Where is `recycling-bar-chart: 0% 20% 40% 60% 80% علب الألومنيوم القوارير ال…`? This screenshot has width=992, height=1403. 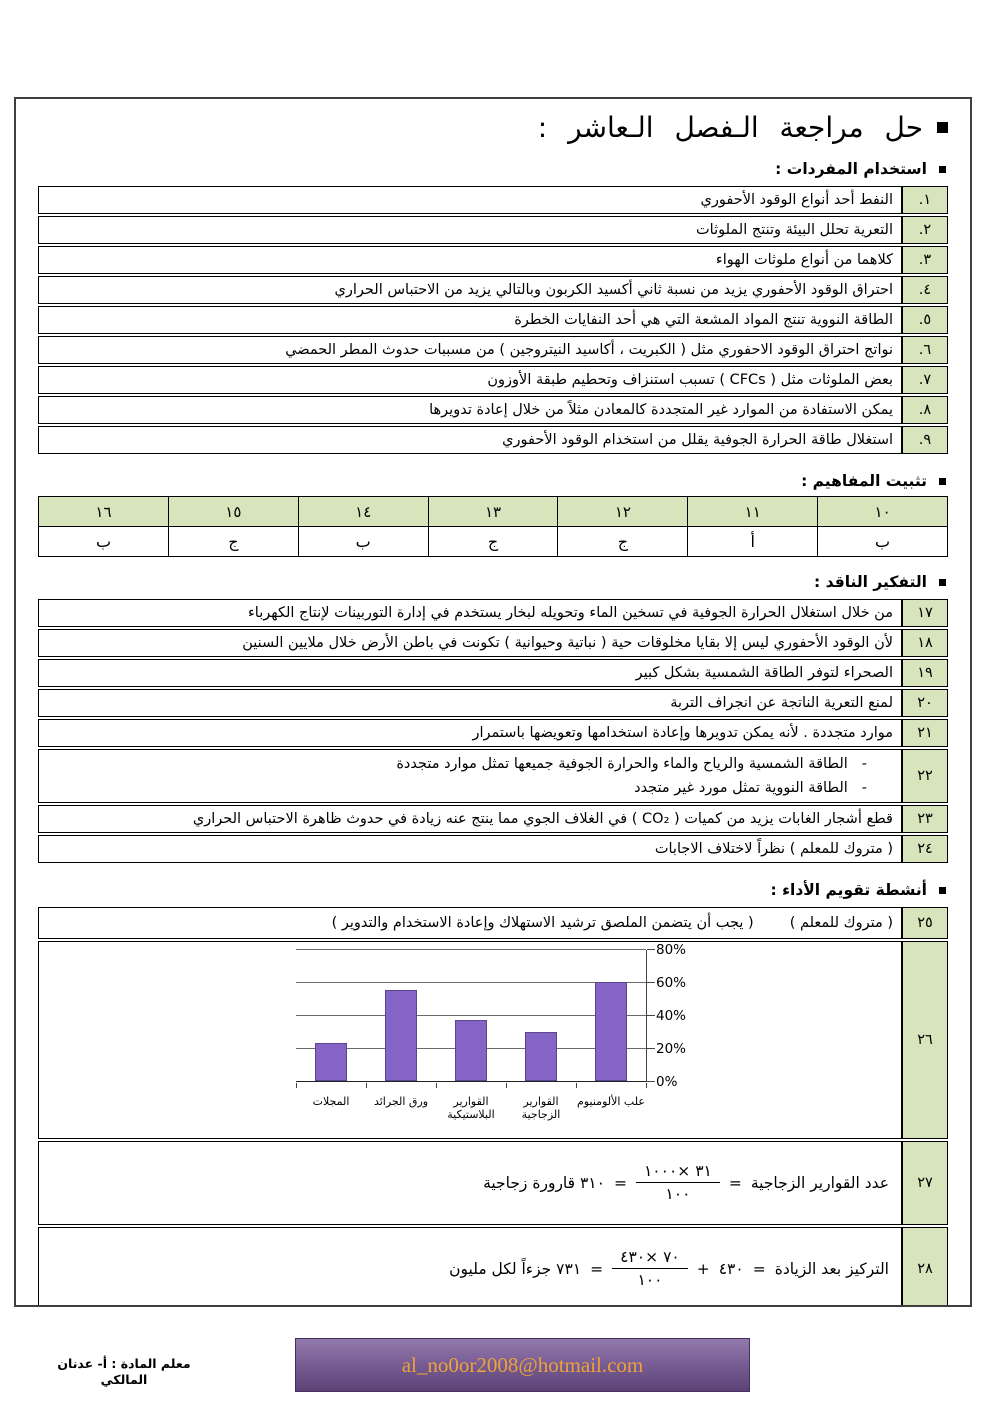
recycling-bar-chart: 0% 20% 40% 60% 80% علب الألومنيوم القوارير ال… is located at coordinates (506, 1038).